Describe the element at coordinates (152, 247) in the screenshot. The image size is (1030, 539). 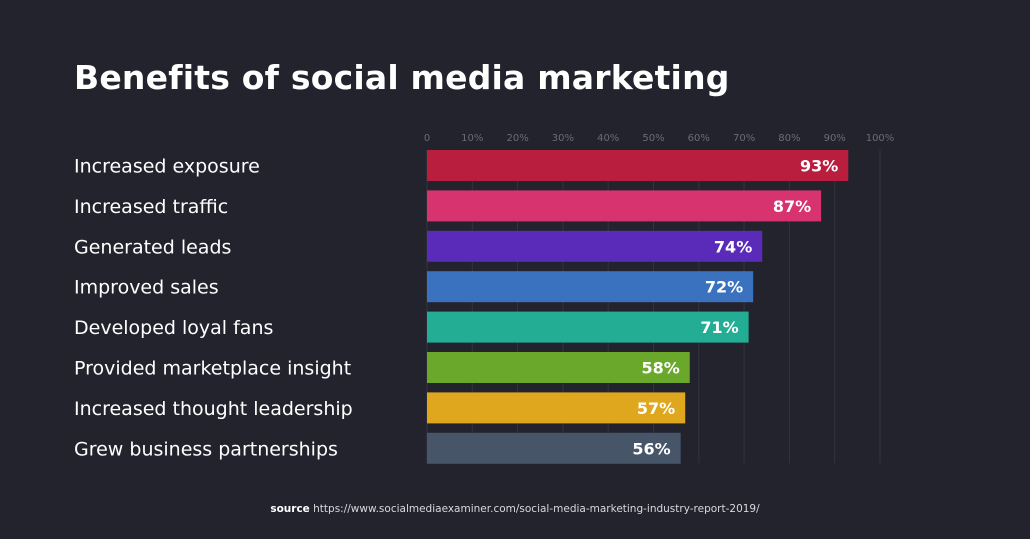
I see `category-label: Generated leads` at that location.